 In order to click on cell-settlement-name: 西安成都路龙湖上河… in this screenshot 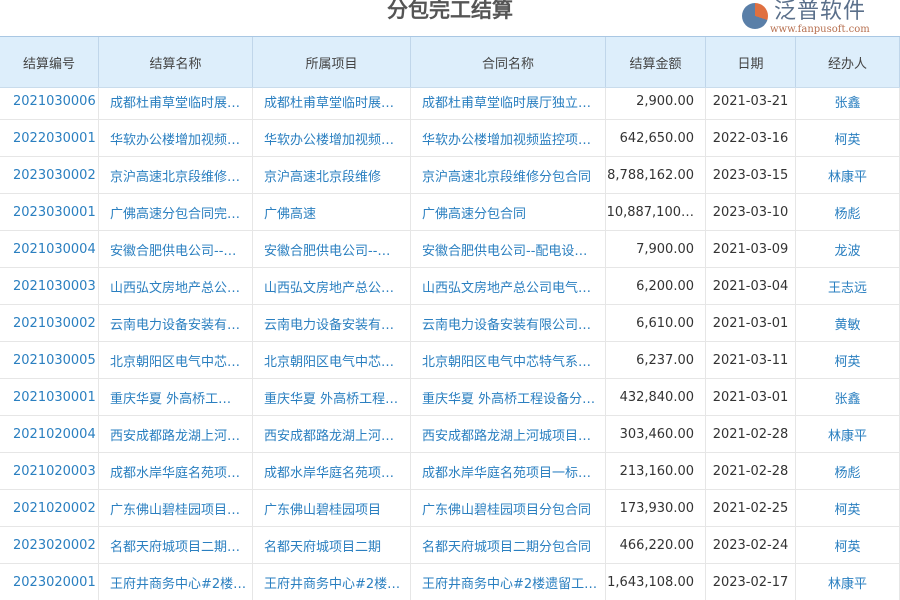, I will do `click(176, 434)`.